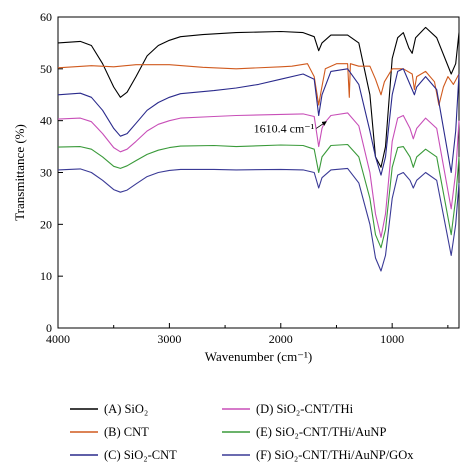 This screenshot has width=474, height=474. I want to click on legend-label-4: (D) SiO₂-CNT/THi, so click(305, 409).